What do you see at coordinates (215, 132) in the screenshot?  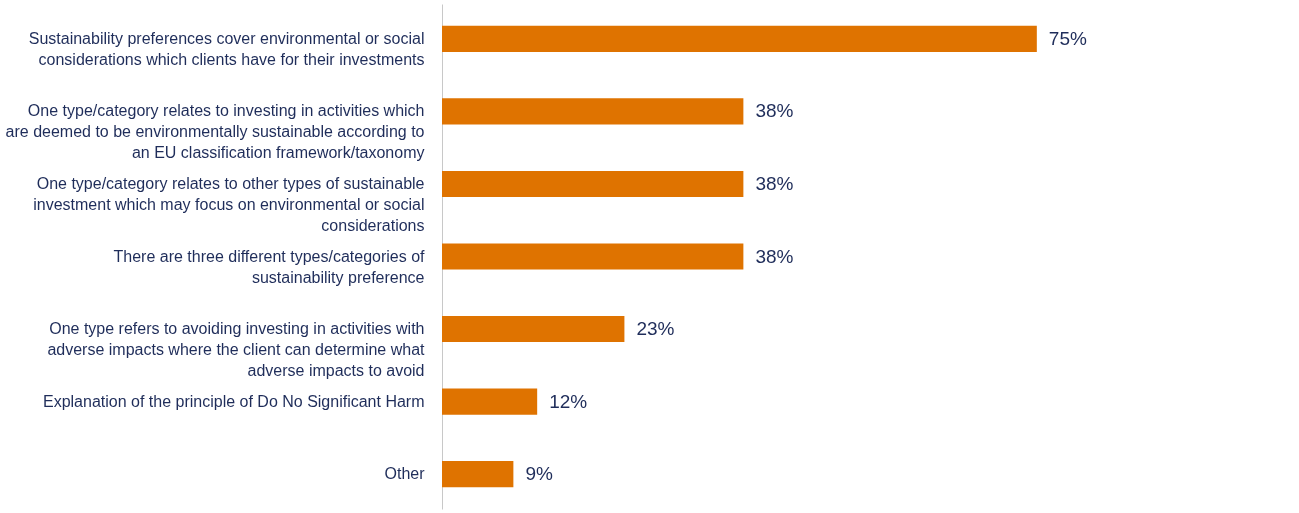 I see `y-tick-label: One type/category relates to investing in activities which are deemed to be environmentally sustainable according to an EU classification framework/taxonomy` at bounding box center [215, 132].